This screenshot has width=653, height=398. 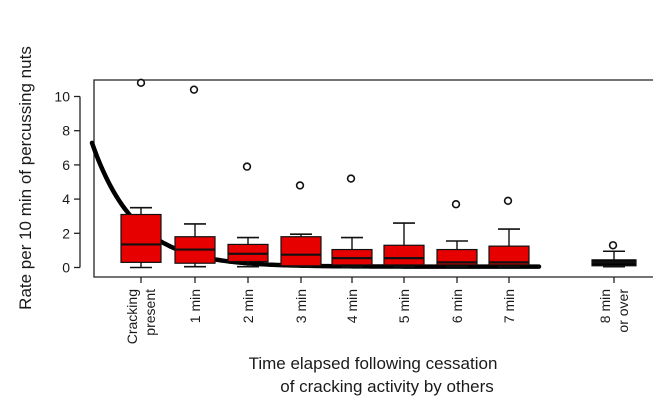 I want to click on x-category-label: present, so click(x=150, y=312).